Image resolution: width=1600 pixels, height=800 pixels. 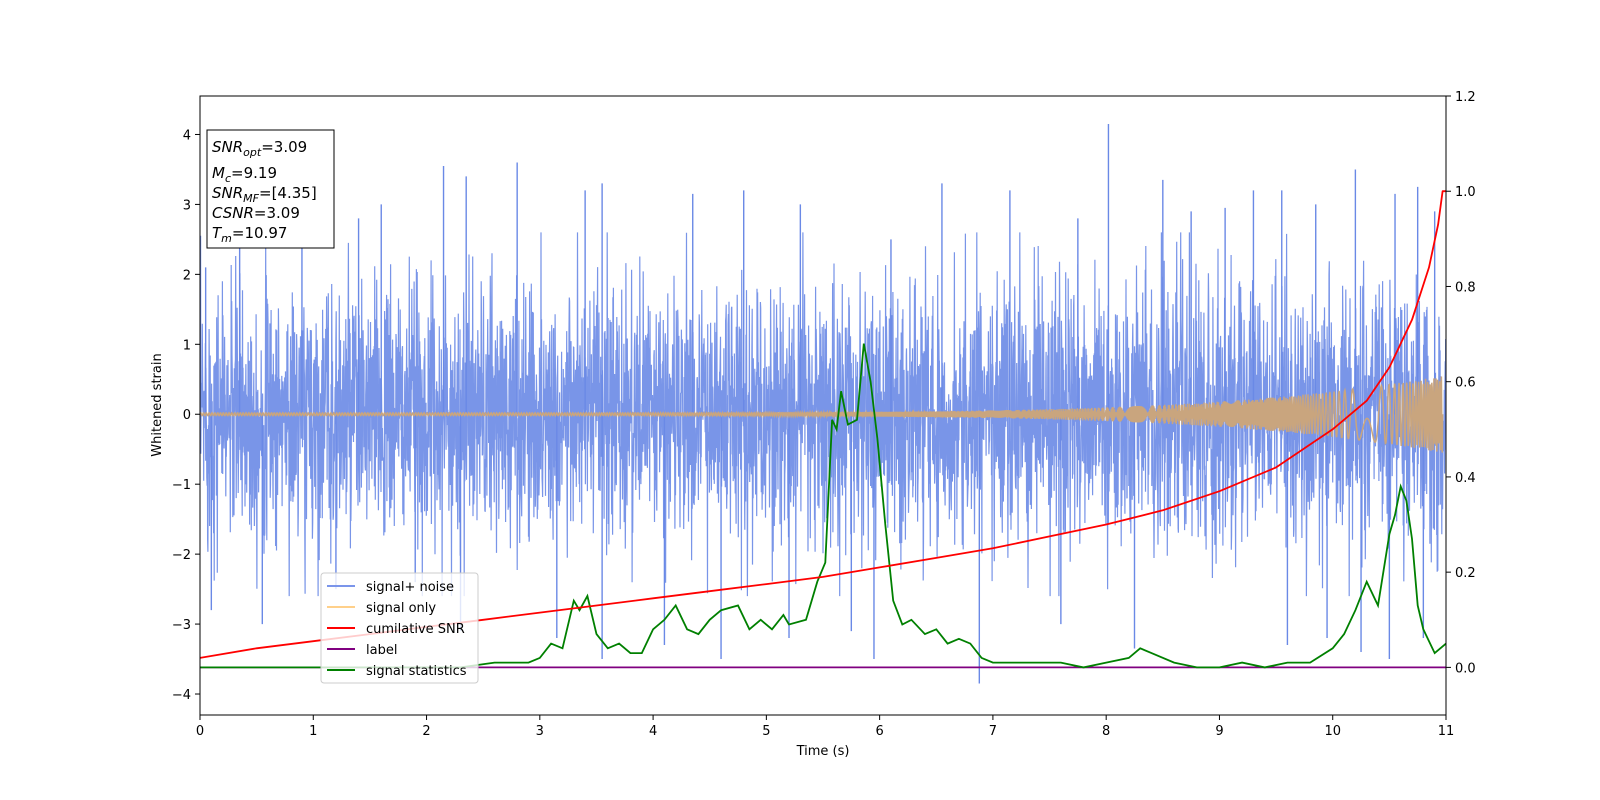 I want to click on legend-label: signal+ noise, so click(x=410, y=587).